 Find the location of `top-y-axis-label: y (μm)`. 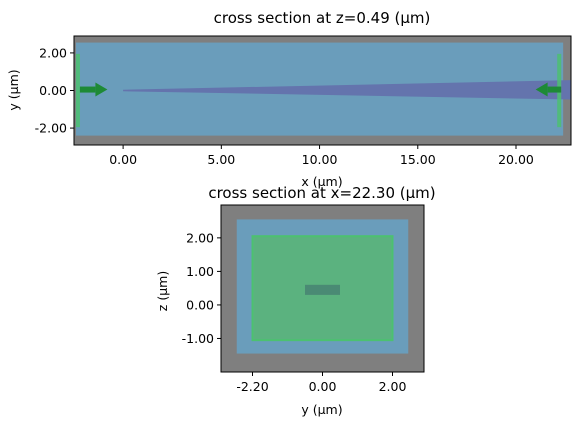

top-y-axis-label: y (μm) is located at coordinates (13, 89).